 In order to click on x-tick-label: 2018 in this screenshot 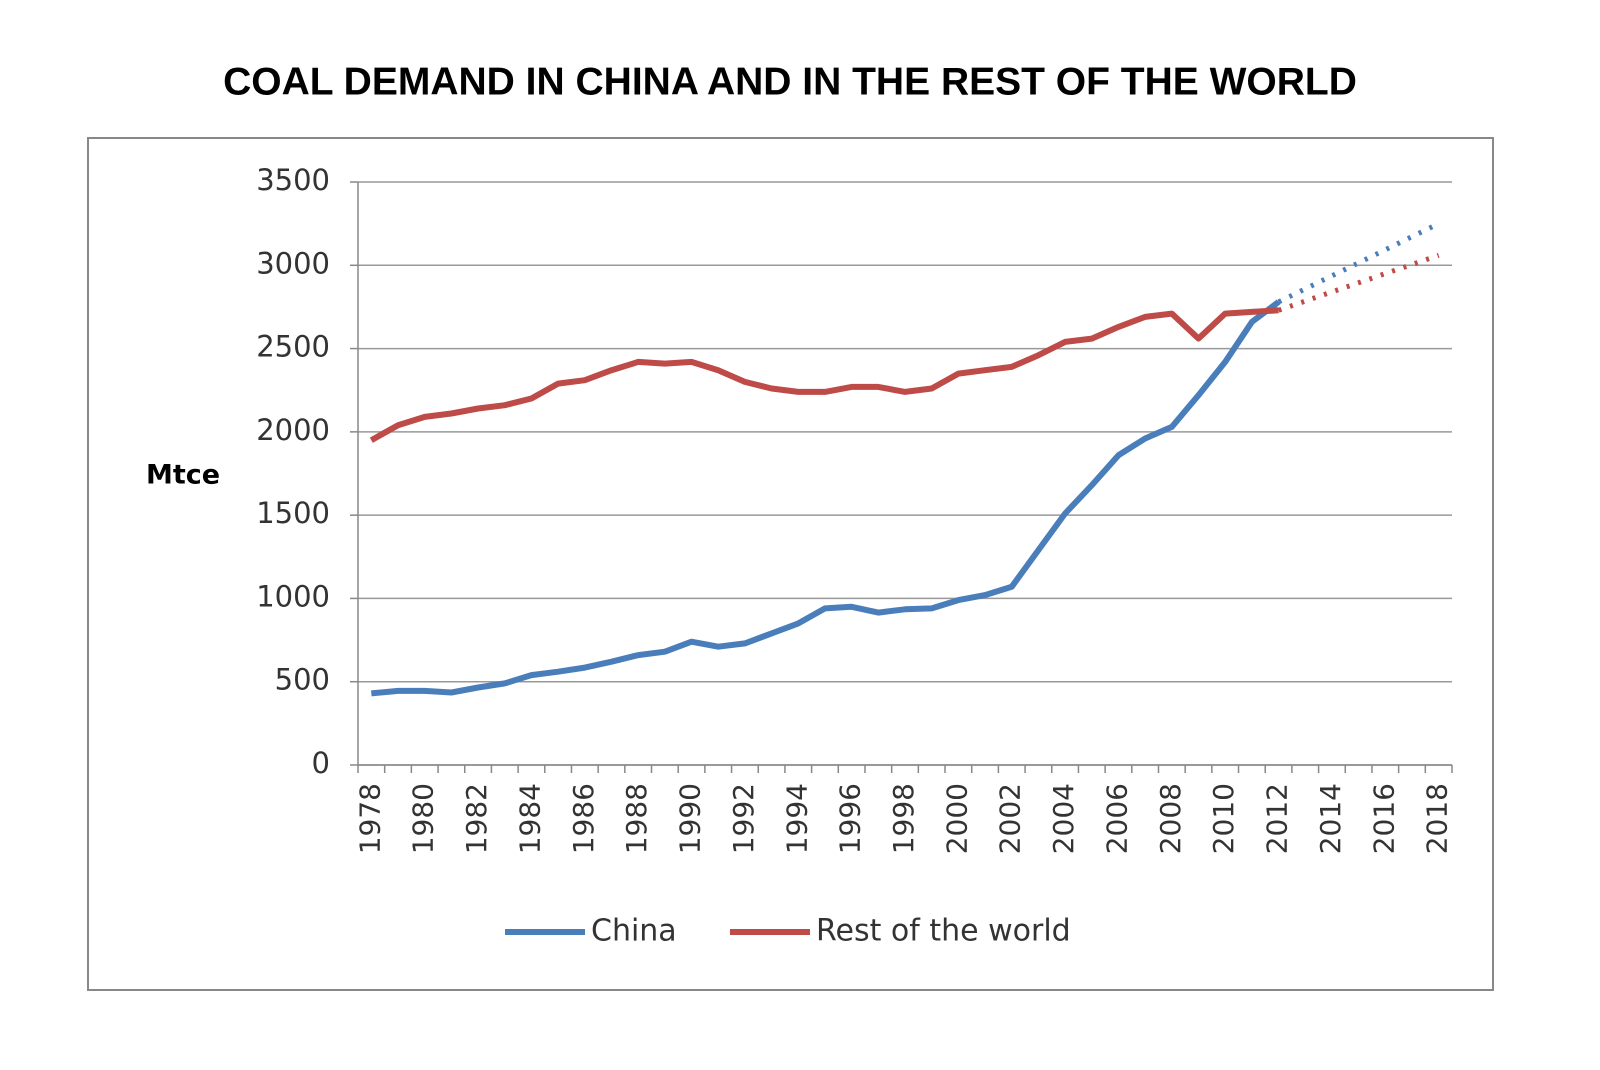, I will do `click(1437, 818)`.